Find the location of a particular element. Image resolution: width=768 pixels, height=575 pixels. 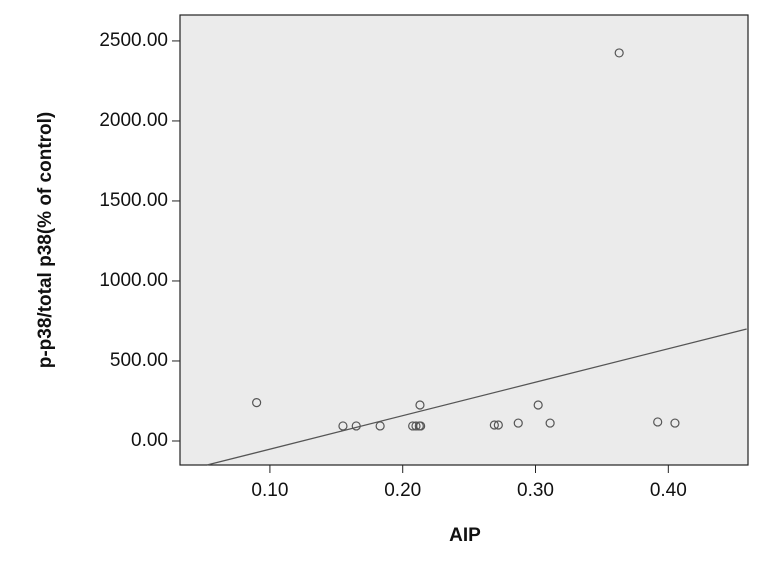

y-tick-label: 1500.00 is located at coordinates (133, 200).